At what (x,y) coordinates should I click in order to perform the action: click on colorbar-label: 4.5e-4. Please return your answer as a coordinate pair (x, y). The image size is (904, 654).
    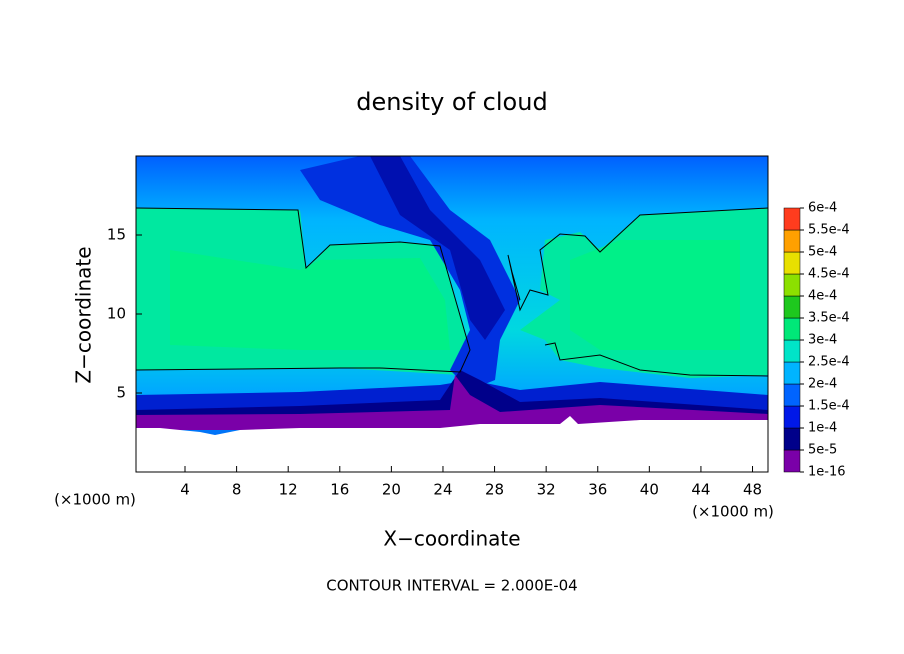
    Looking at the image, I should click on (829, 274).